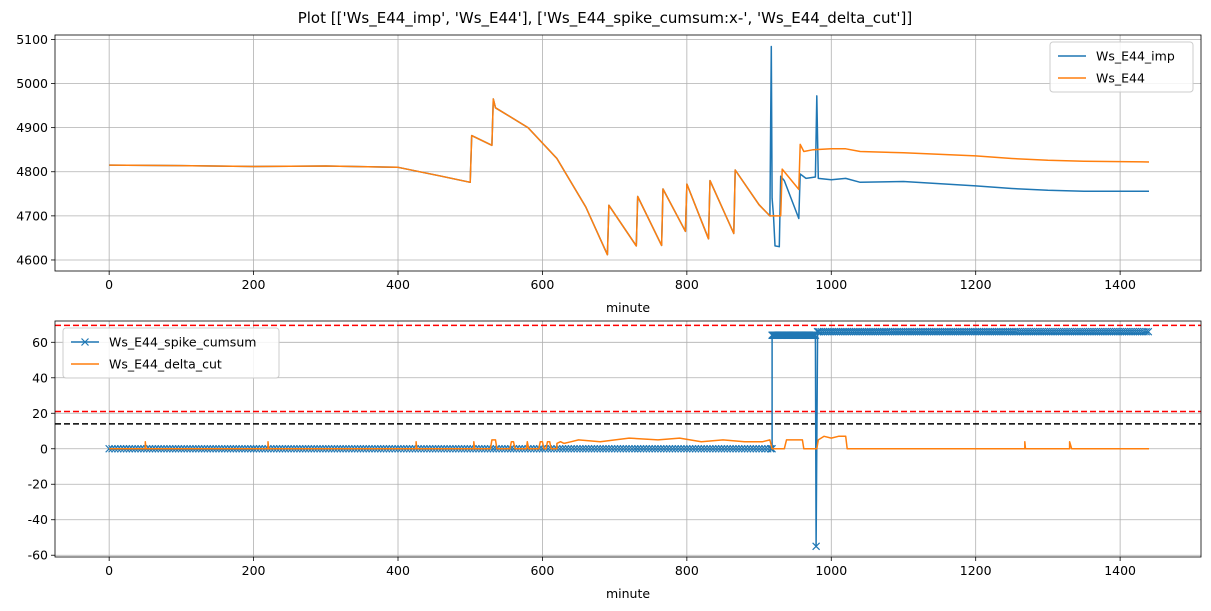 Image resolution: width=1211 pixels, height=611 pixels. I want to click on bottom-legend: Ws_E44_spike_cumsum Ws_E44_delta_cut, so click(171, 353).